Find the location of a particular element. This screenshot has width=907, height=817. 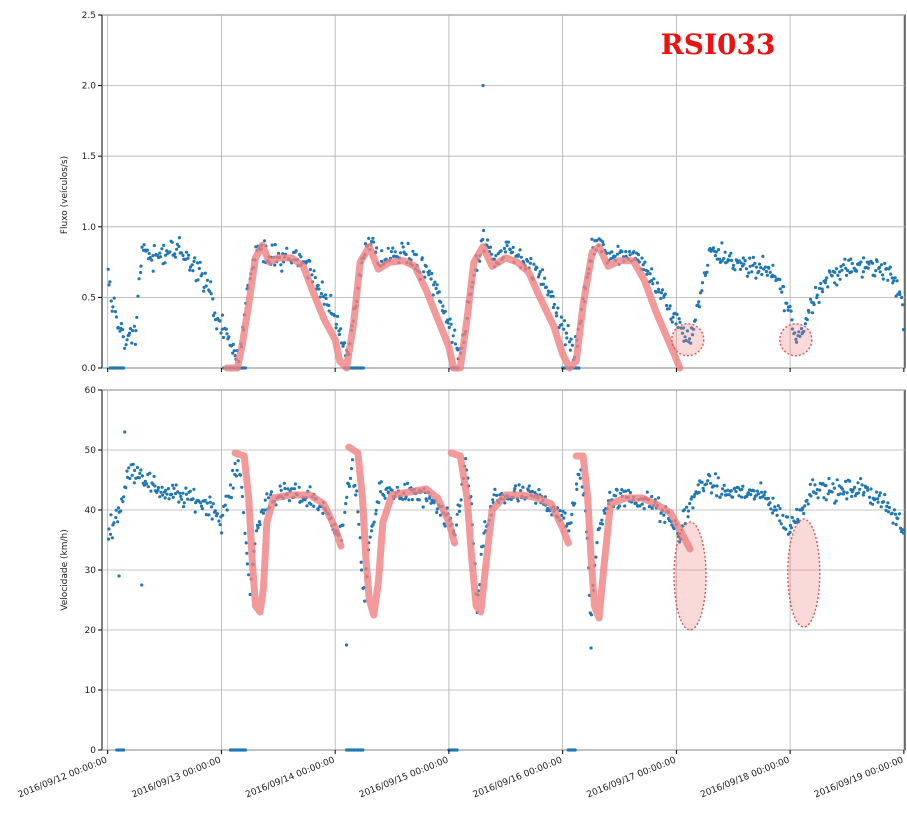

speed-missing-highlight is located at coordinates (804, 573).